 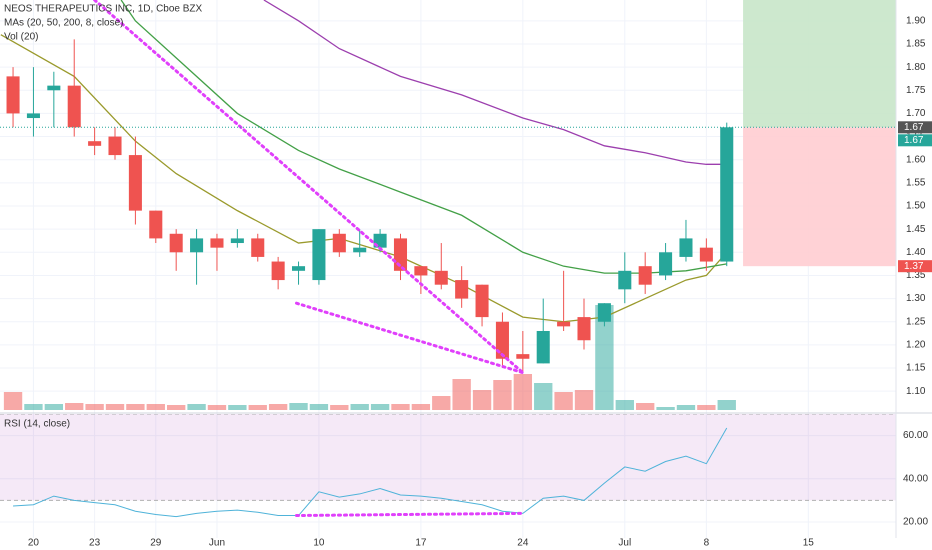 I want to click on rsi-tick-label: 20.00, so click(x=915, y=522).